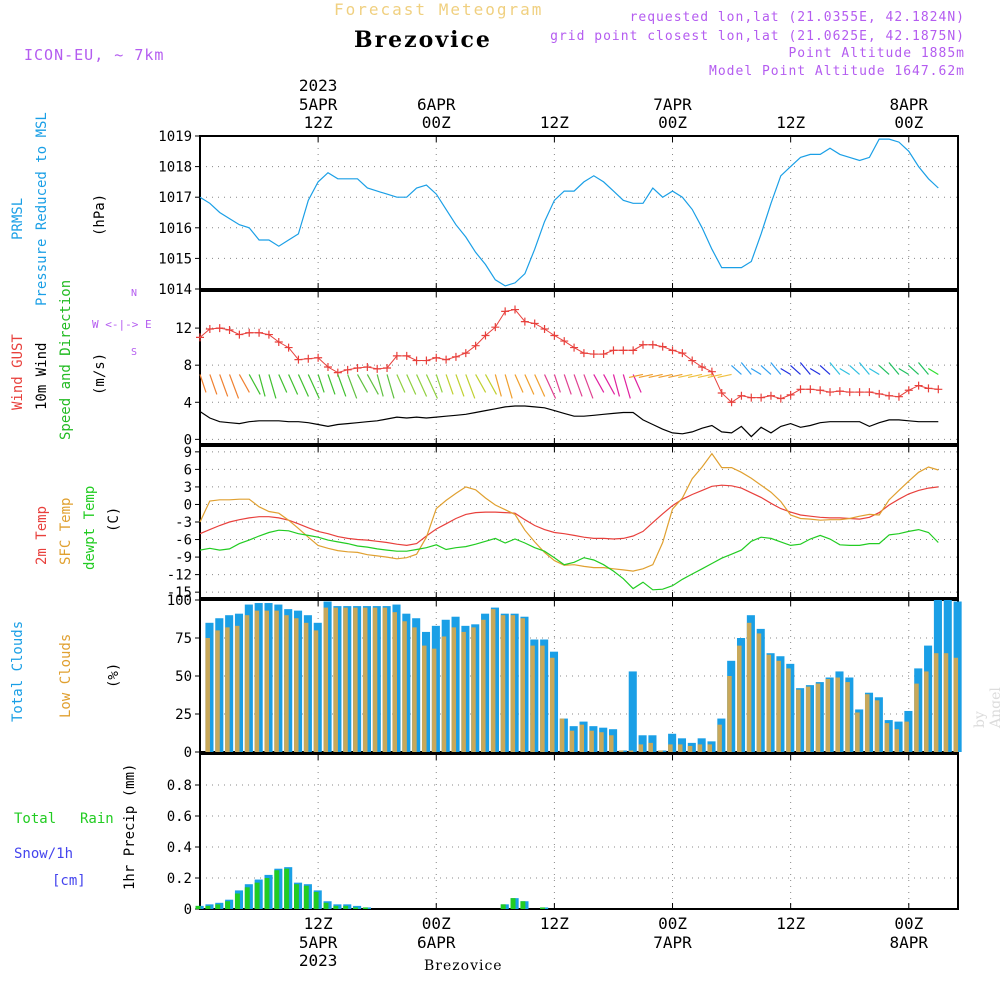 The width and height of the screenshot is (1000, 1000). What do you see at coordinates (436, 942) in the screenshot?
I see `bottom-date-label: 6APR` at bounding box center [436, 942].